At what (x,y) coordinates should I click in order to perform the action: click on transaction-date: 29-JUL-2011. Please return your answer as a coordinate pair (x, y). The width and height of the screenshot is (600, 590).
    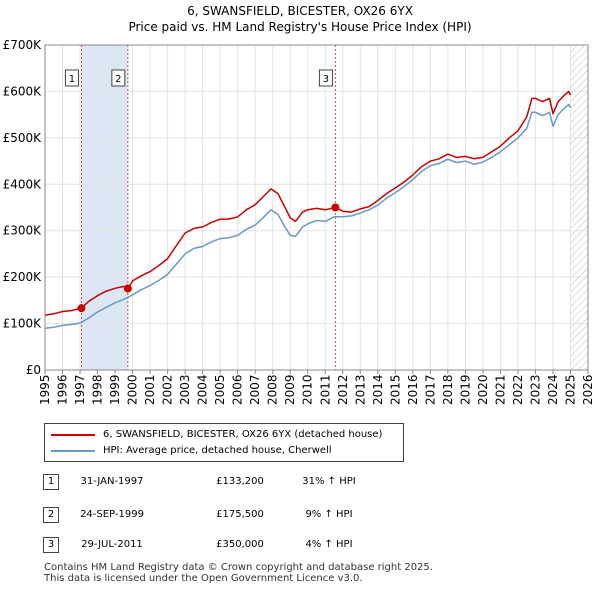
    Looking at the image, I should click on (112, 544).